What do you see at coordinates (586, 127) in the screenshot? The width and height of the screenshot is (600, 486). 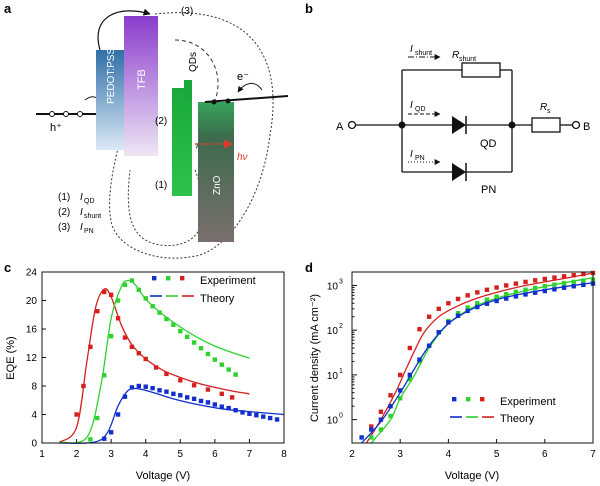 I see `terminal-b-label: B` at bounding box center [586, 127].